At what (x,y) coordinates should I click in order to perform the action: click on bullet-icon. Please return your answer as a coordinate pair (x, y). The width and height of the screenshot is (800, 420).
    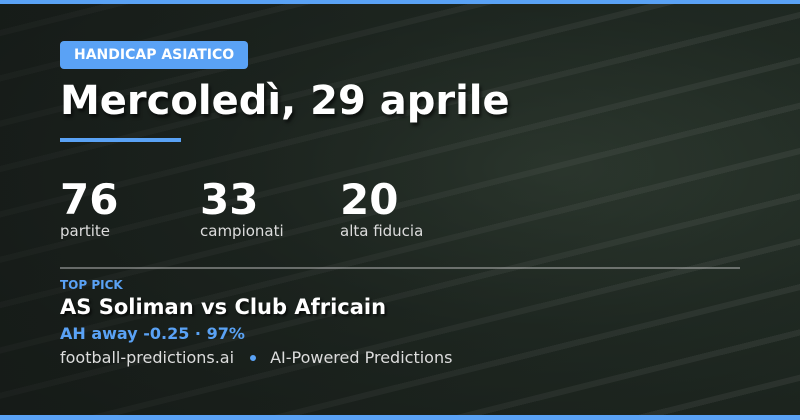
    Looking at the image, I should click on (253, 357).